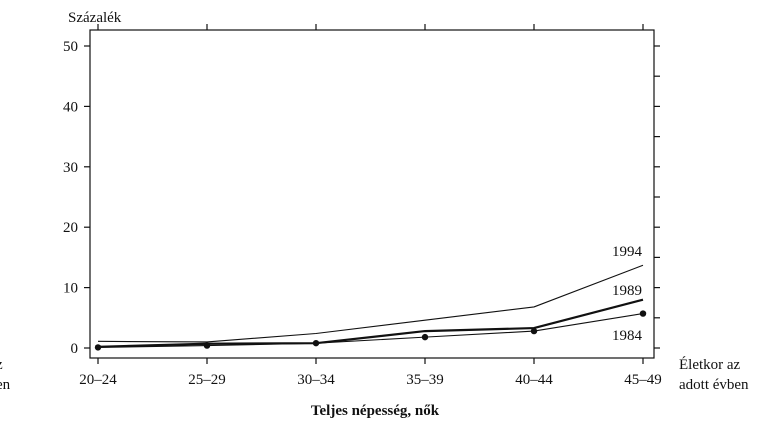  I want to click on y-tick-label: 10, so click(70, 289).